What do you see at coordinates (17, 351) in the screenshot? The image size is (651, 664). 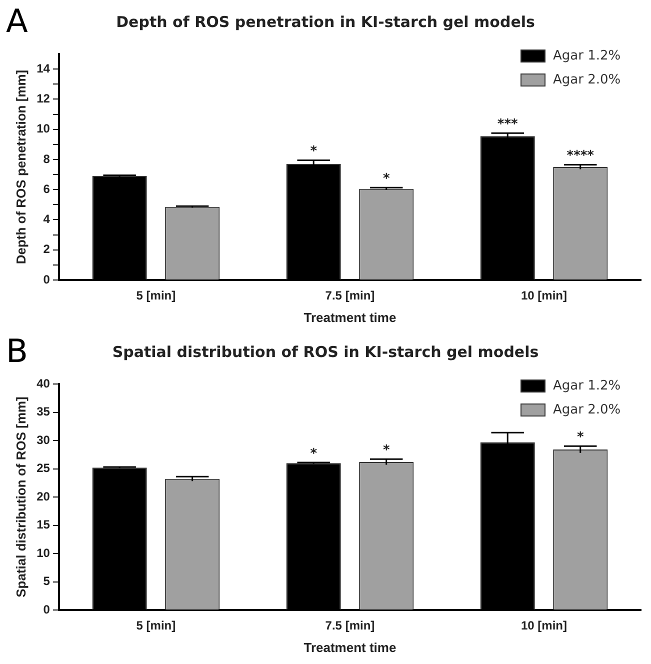 I see `text: B` at bounding box center [17, 351].